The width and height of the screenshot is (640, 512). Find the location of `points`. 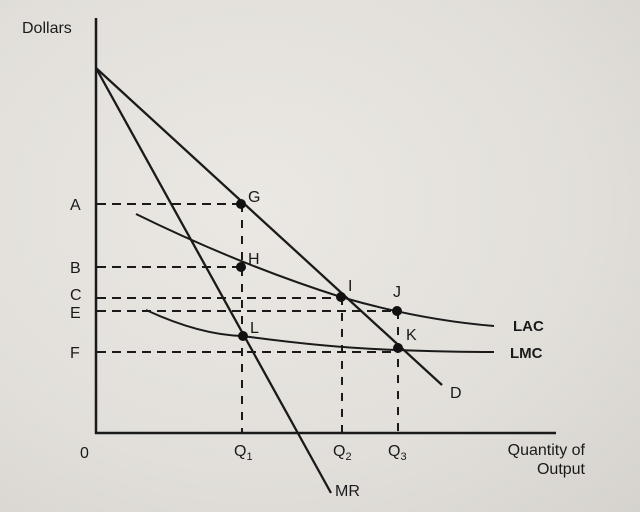

points is located at coordinates (319, 276).